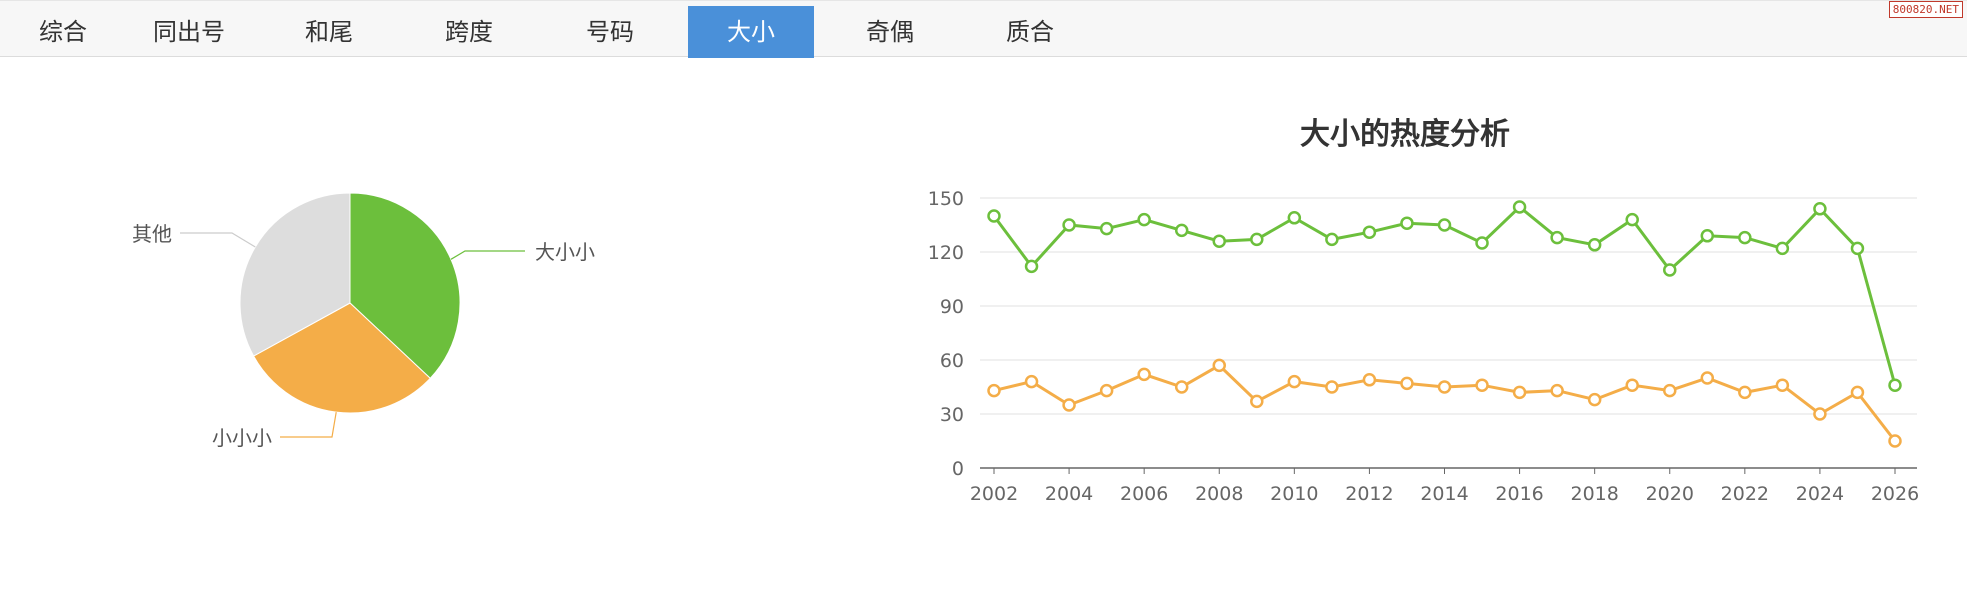 The image size is (1967, 609). Describe the element at coordinates (946, 199) in the screenshot. I see `y-tick-label: 150` at that location.